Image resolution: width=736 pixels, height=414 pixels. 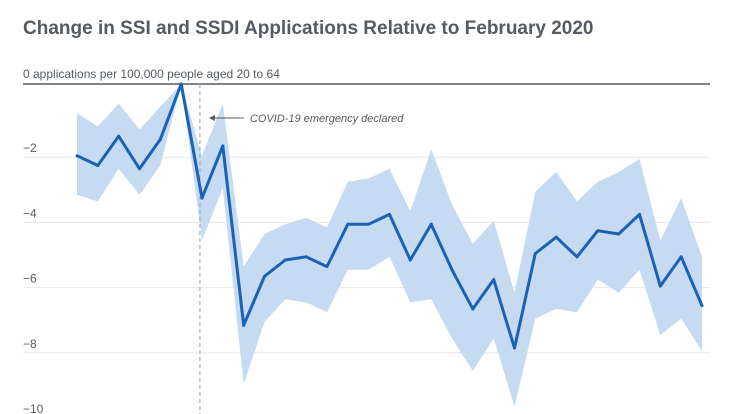 I want to click on annotation-arrowhead, so click(x=211, y=118).